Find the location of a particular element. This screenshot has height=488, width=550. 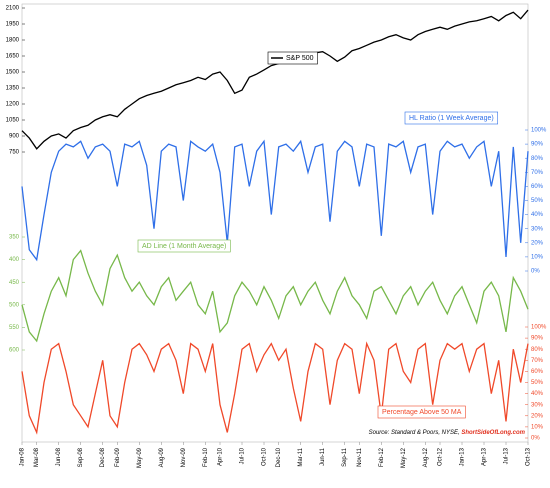

y-tick-label: 750 is located at coordinates (14, 153).